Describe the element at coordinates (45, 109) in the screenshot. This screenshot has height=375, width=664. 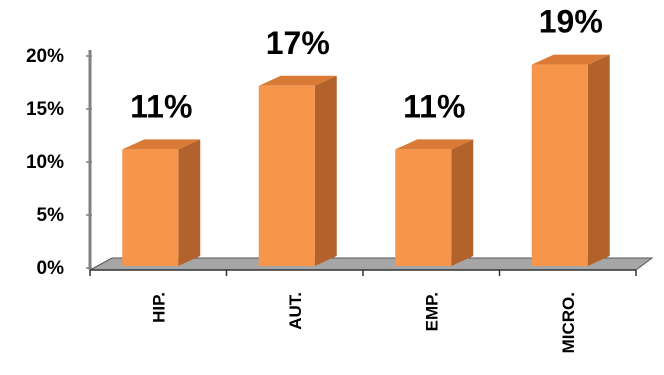
I see `y-tick-label: 15%` at that location.